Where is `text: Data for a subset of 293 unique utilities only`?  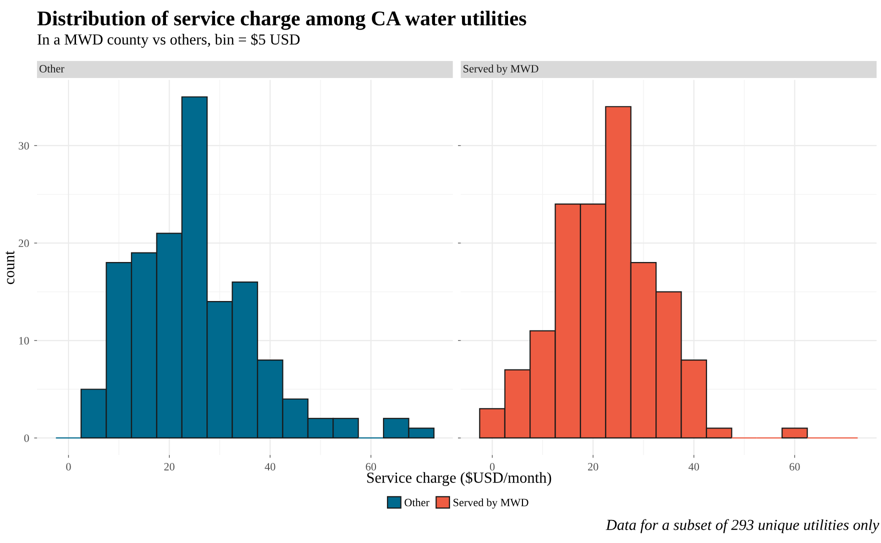
text: Data for a subset of 293 unique utilities only is located at coordinates (743, 526).